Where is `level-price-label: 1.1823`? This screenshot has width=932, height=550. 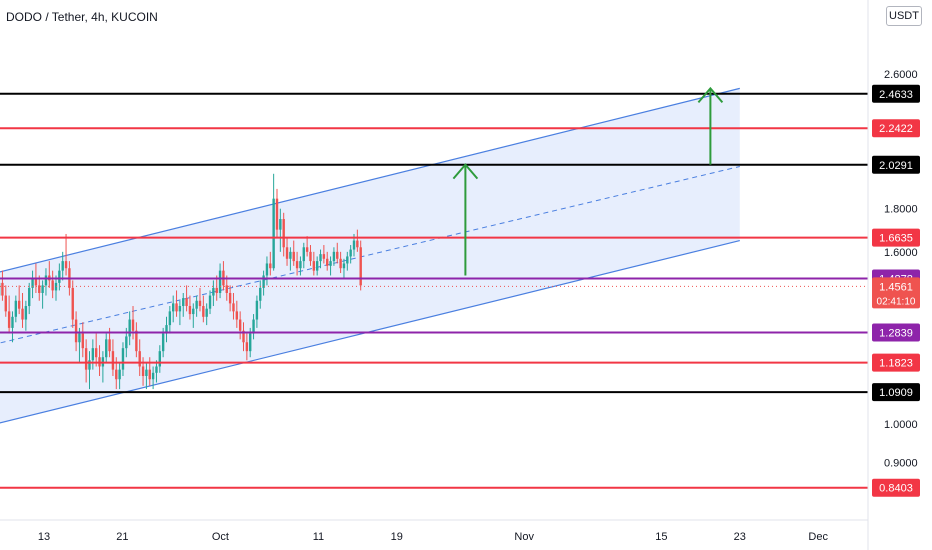 level-price-label: 1.1823 is located at coordinates (896, 364).